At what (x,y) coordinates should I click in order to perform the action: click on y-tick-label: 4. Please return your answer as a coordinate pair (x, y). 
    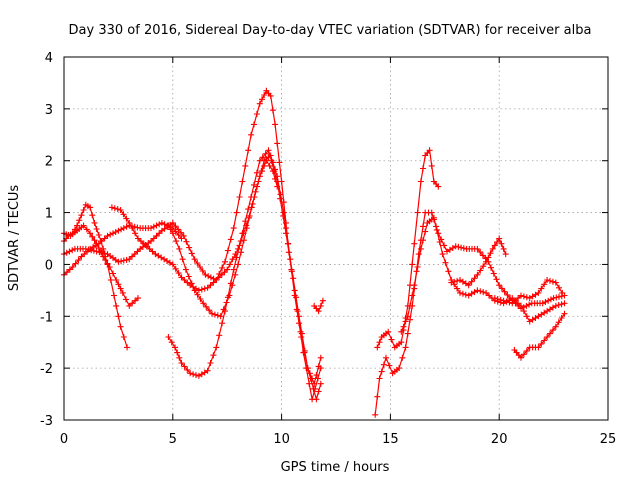
    Looking at the image, I should click on (49, 58).